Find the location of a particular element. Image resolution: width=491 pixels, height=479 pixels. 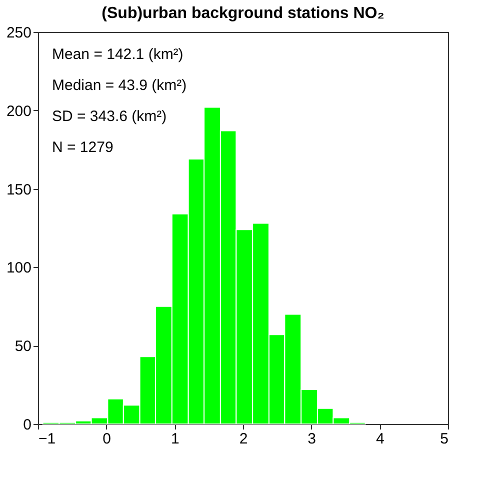

y-tick-label: 0 is located at coordinates (27, 425).